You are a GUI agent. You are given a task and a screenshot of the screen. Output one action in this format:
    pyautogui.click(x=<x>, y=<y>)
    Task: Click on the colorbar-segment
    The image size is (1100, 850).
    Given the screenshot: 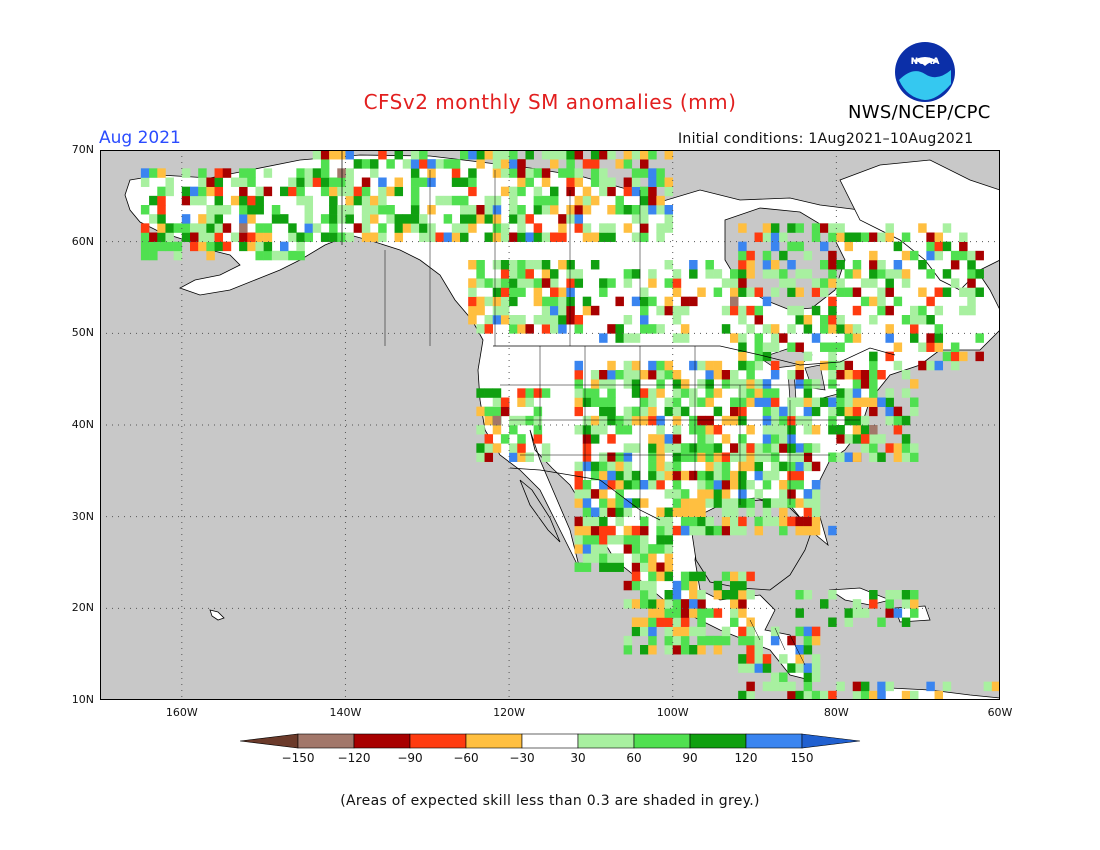 What is the action you would take?
    pyautogui.click(x=662, y=741)
    